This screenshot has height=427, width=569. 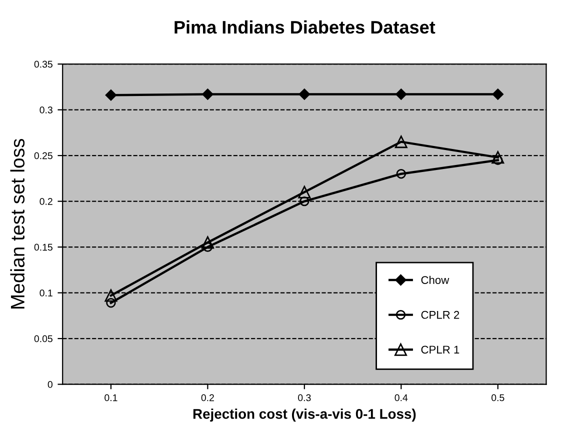 What do you see at coordinates (435, 280) in the screenshot?
I see `legend-label: Chow` at bounding box center [435, 280].